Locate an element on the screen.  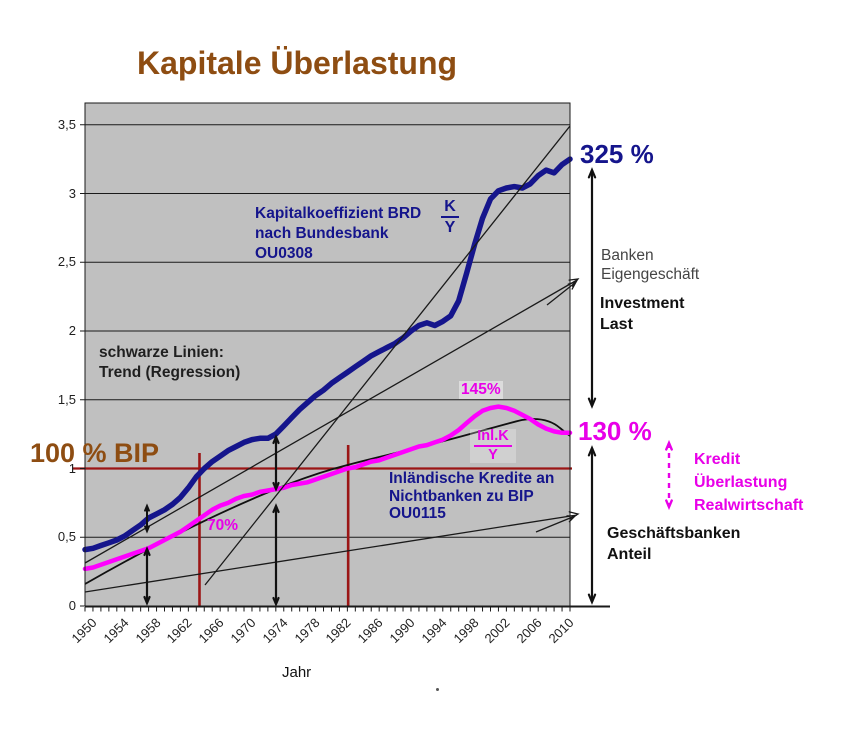
trend-note: schwarze Linien: Trend (Regression) is located at coordinates (169, 363).